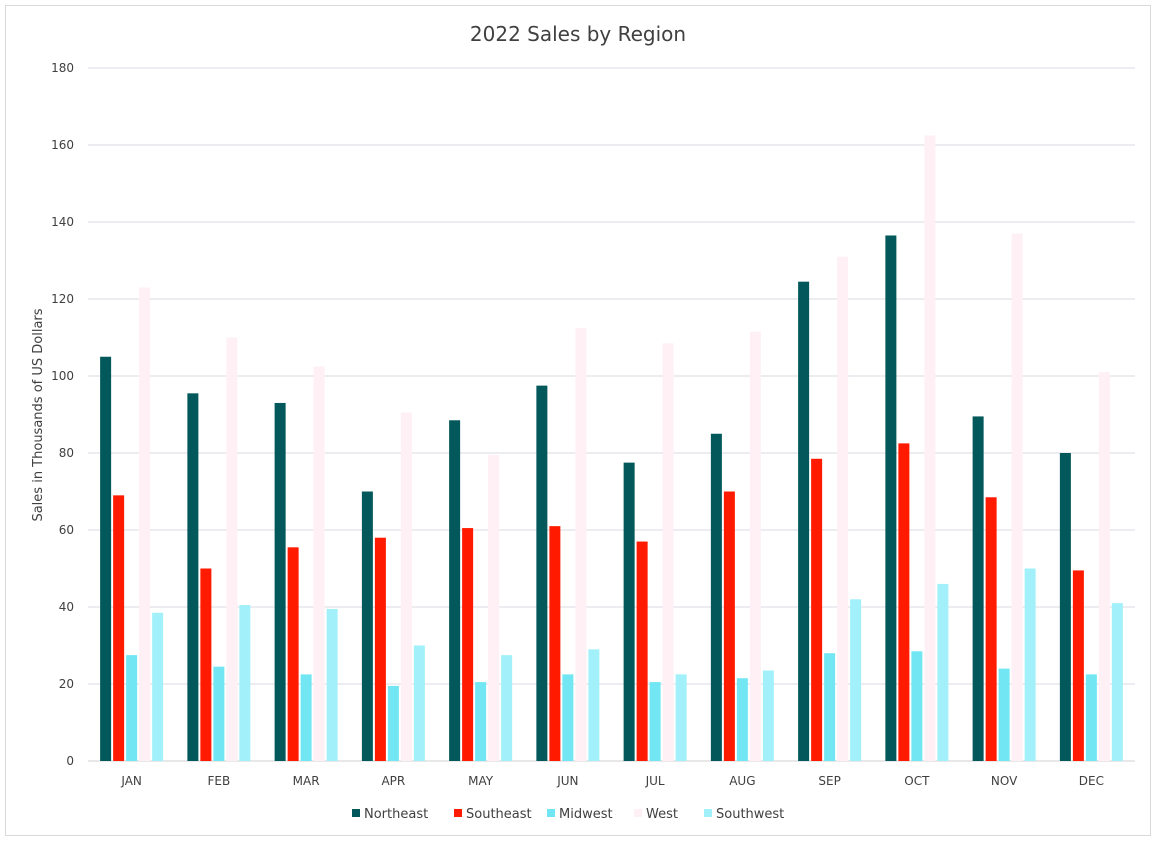  I want to click on x-axis-ticks: JAN FEB MAR APR MAY JUN JUL AUG SEP OCT NOV DEC, so click(612, 781).